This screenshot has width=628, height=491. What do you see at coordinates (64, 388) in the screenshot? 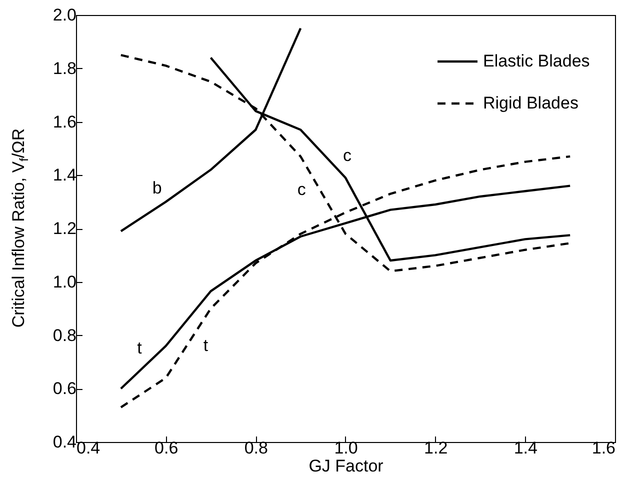
I see `y-tick-label: 0.6` at bounding box center [64, 388].